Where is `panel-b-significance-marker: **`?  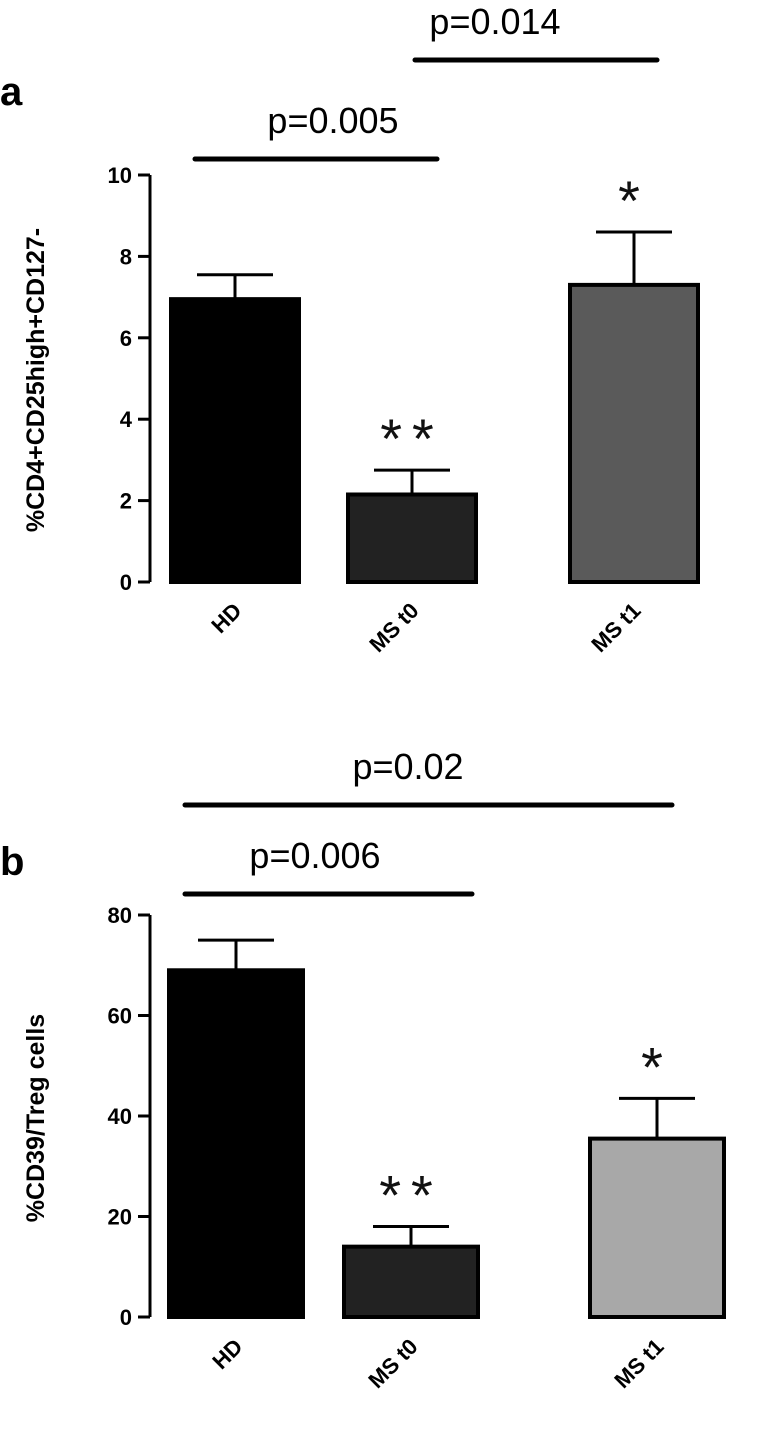 panel-b-significance-marker: ** is located at coordinates (411, 1195).